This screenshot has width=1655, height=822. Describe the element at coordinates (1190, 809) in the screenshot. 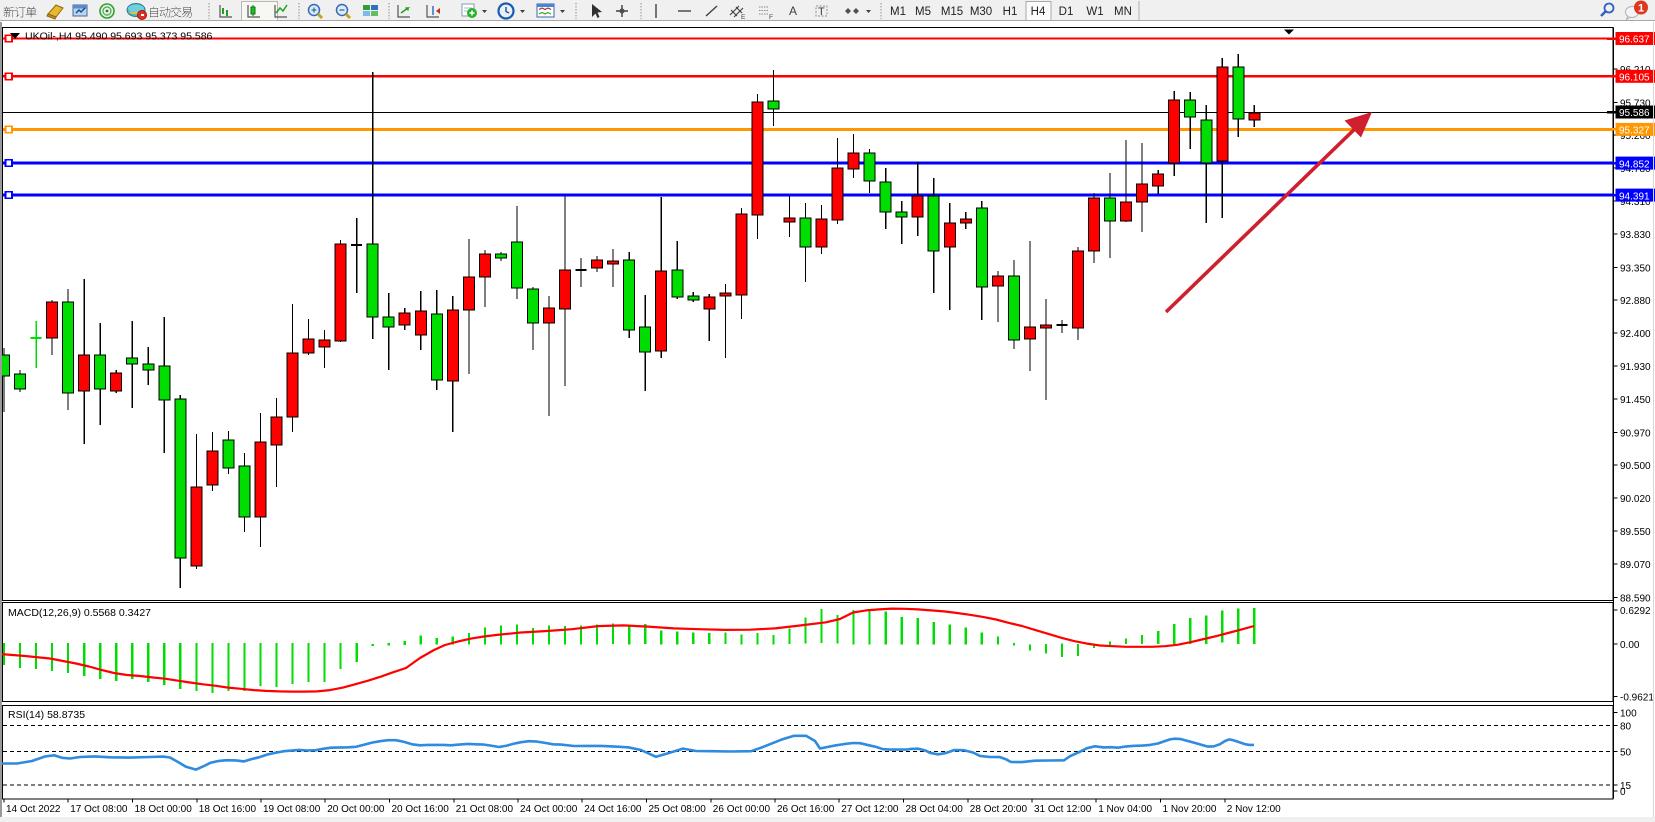

I see `svg-text: 1 Nov 20:00` at that location.